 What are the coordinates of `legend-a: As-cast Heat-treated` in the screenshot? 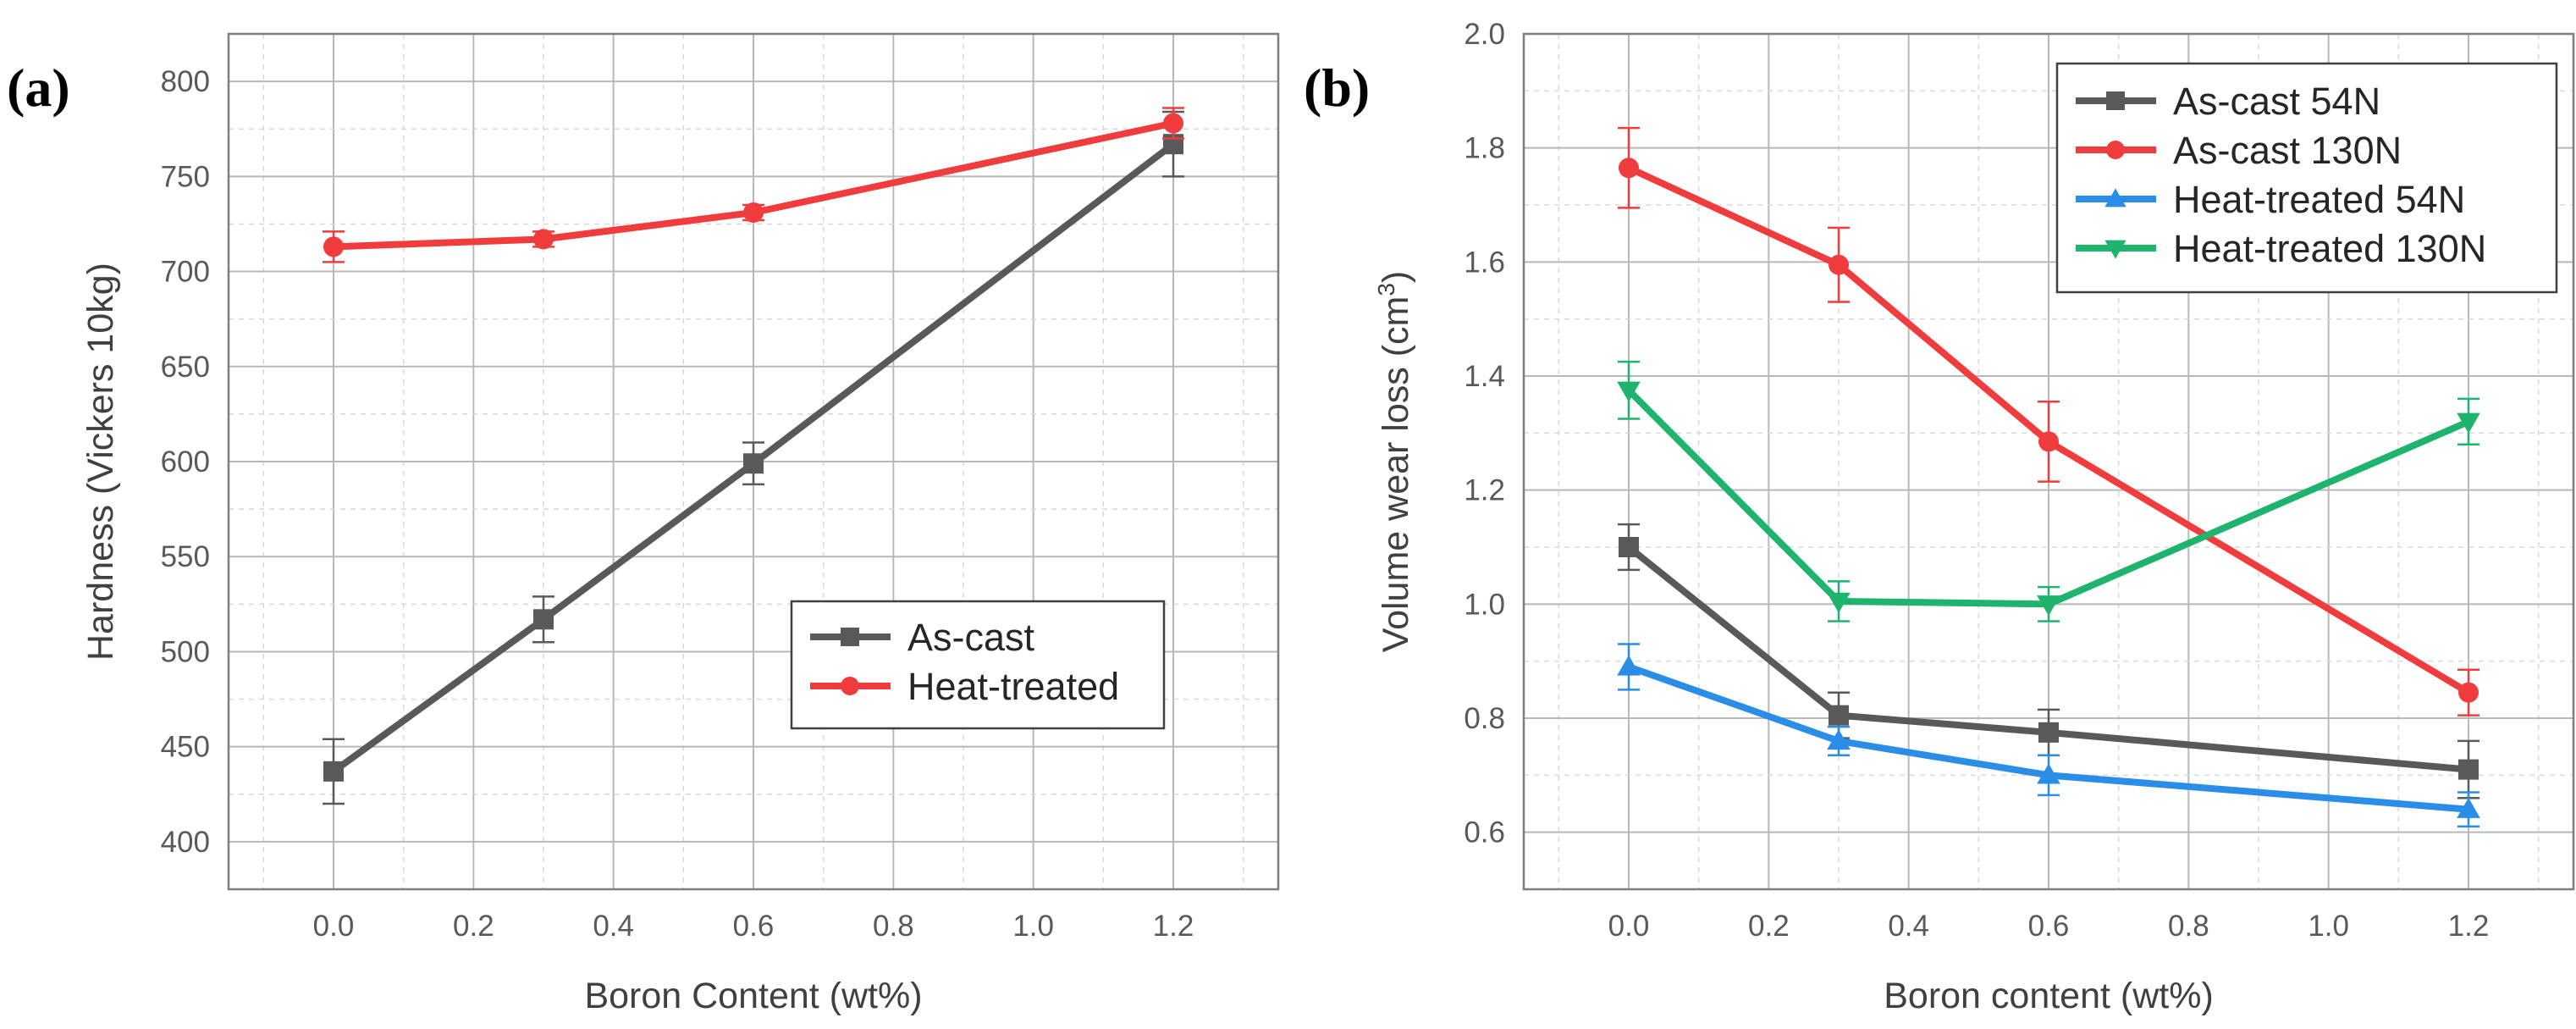 It's located at (978, 665).